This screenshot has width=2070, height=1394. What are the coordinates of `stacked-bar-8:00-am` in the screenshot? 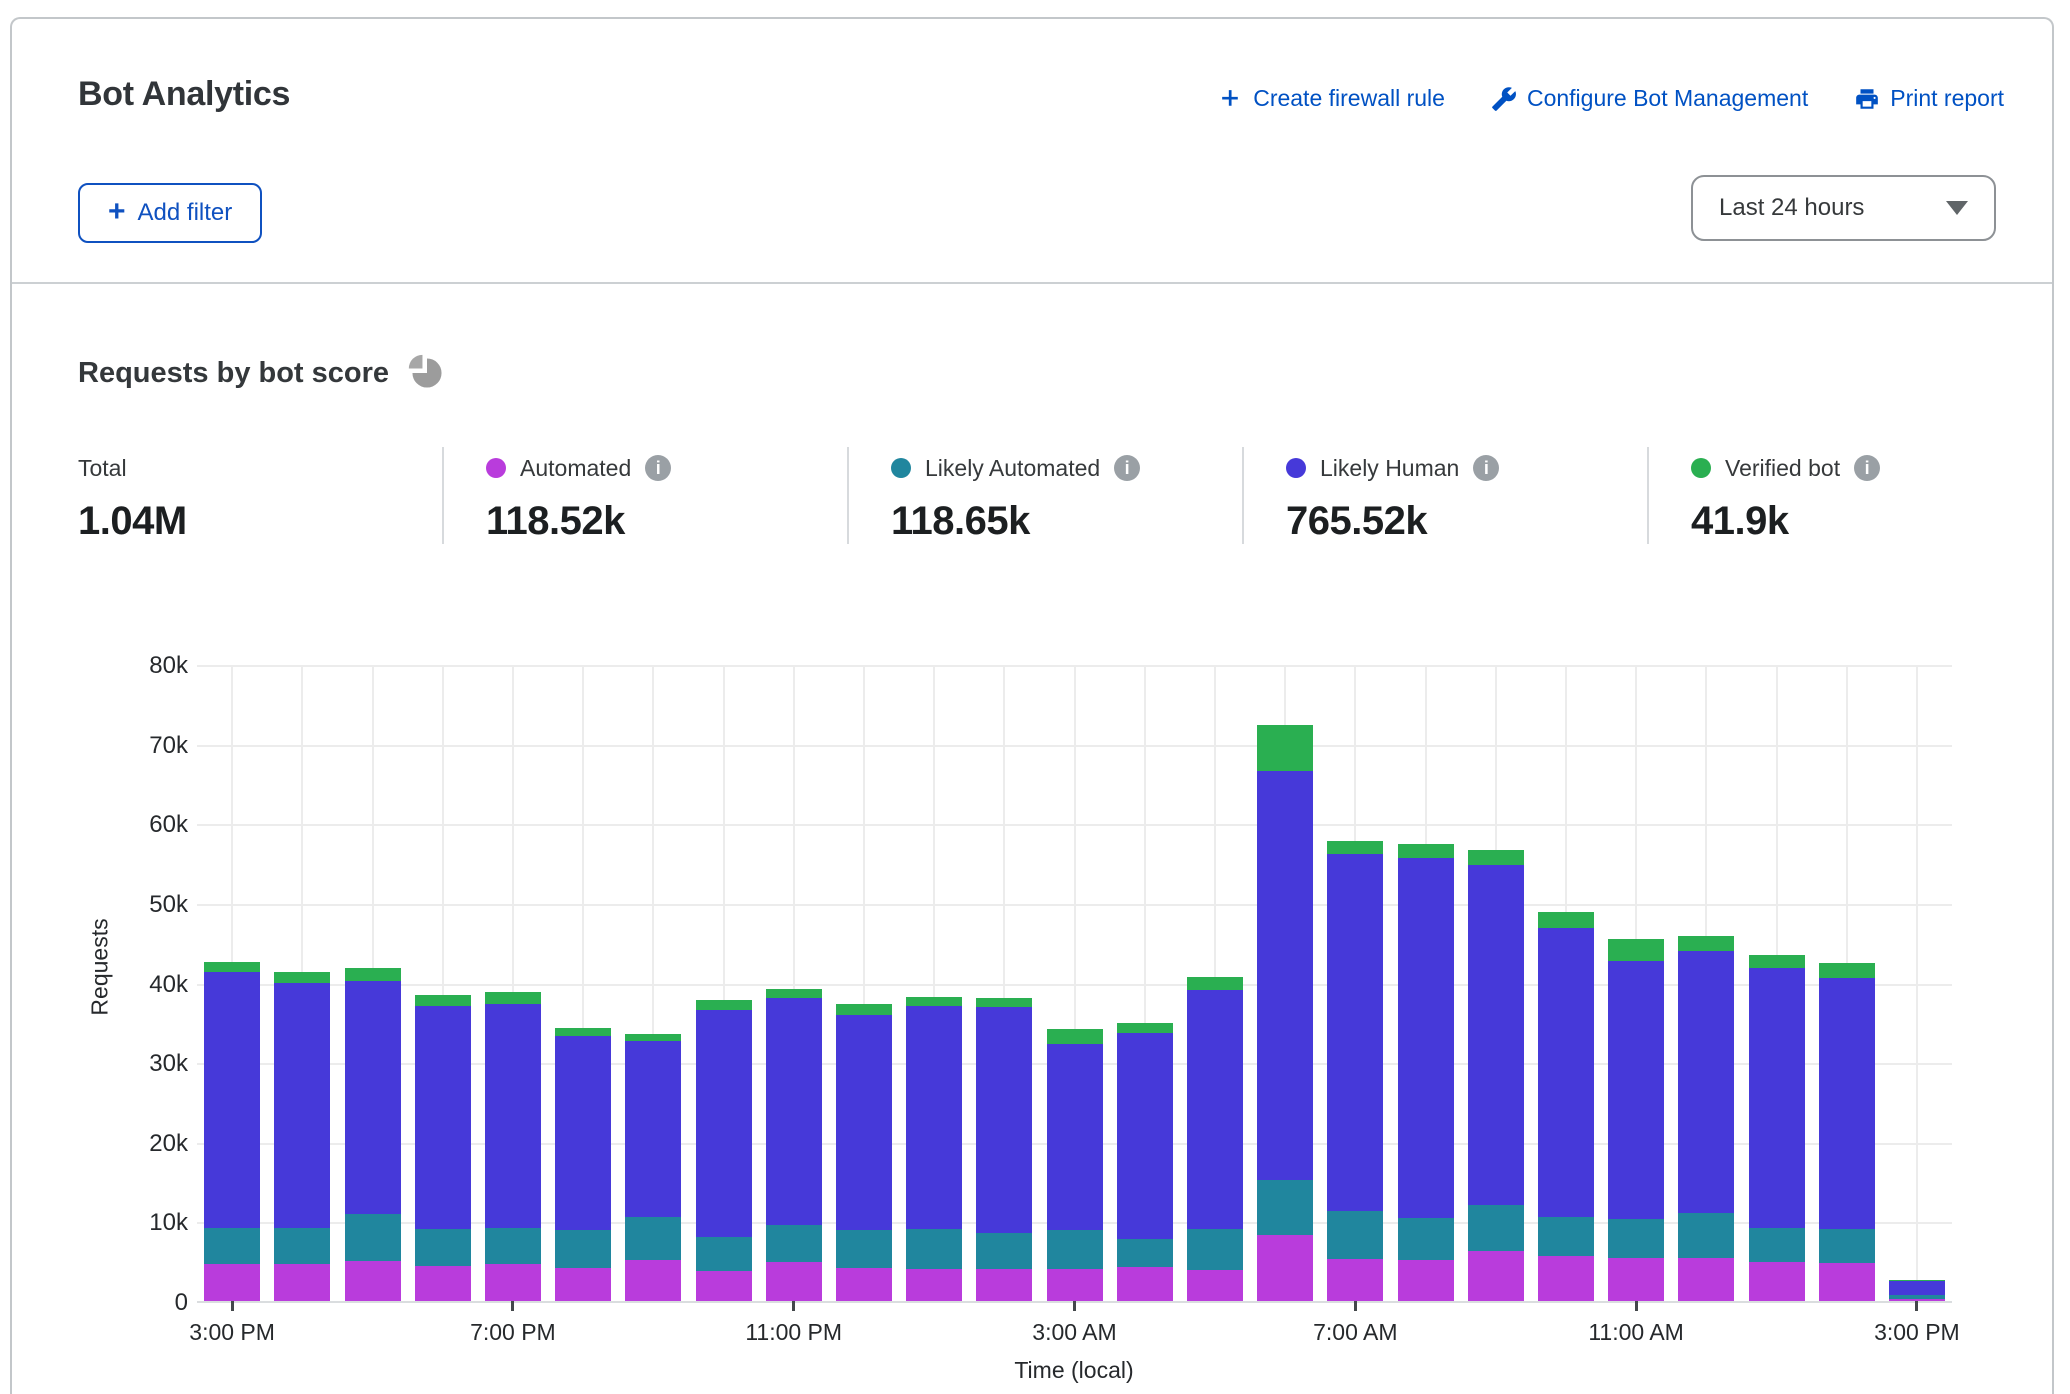 It's located at (1425, 1072).